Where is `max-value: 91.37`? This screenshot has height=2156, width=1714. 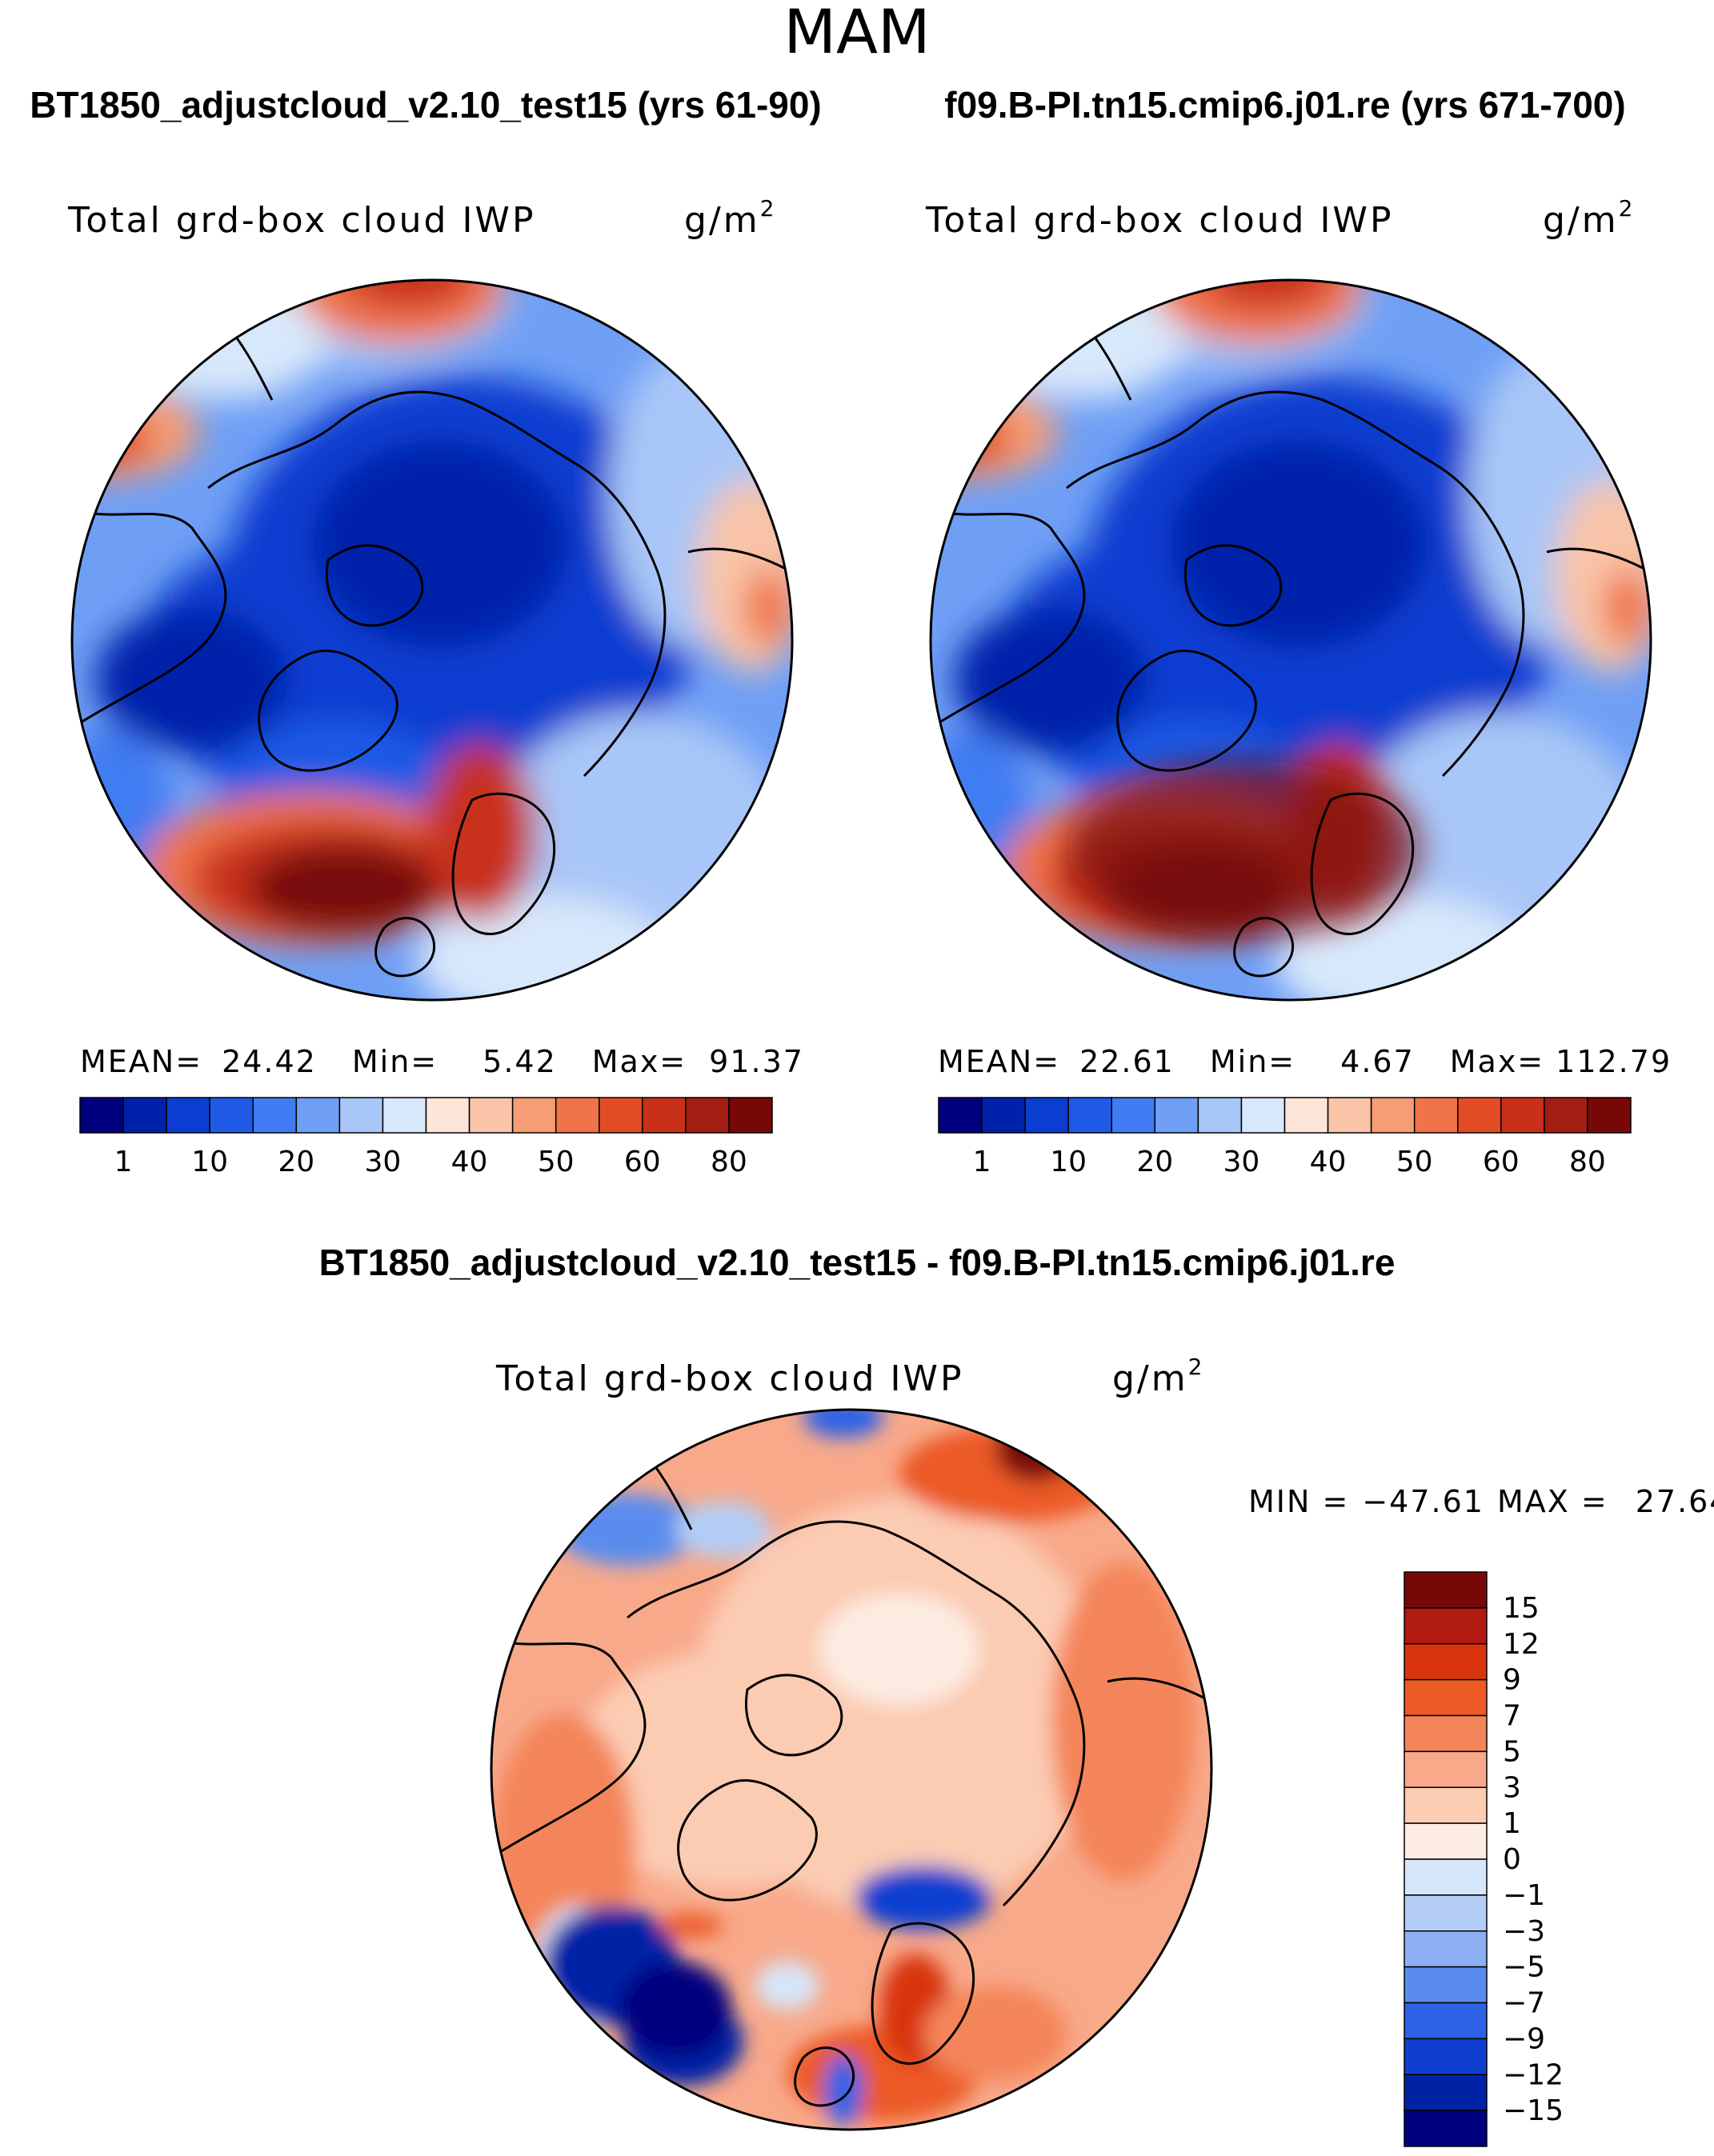 max-value: 91.37 is located at coordinates (756, 1061).